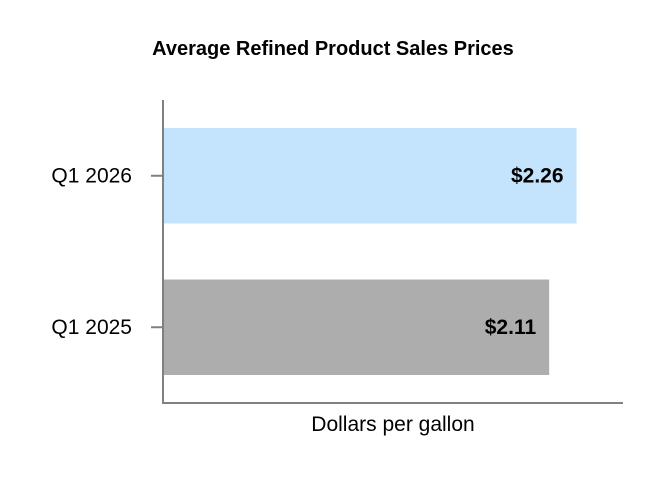 The width and height of the screenshot is (666, 480). I want to click on y-tick-label-0: Q1 2026, so click(91, 175).